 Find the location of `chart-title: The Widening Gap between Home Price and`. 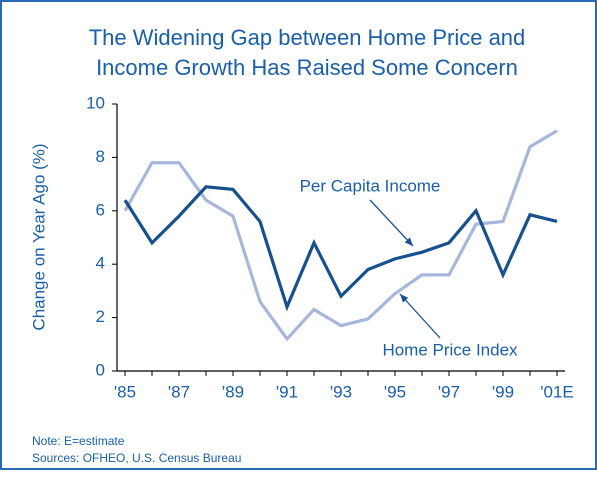

chart-title: The Widening Gap between Home Price and is located at coordinates (307, 37).